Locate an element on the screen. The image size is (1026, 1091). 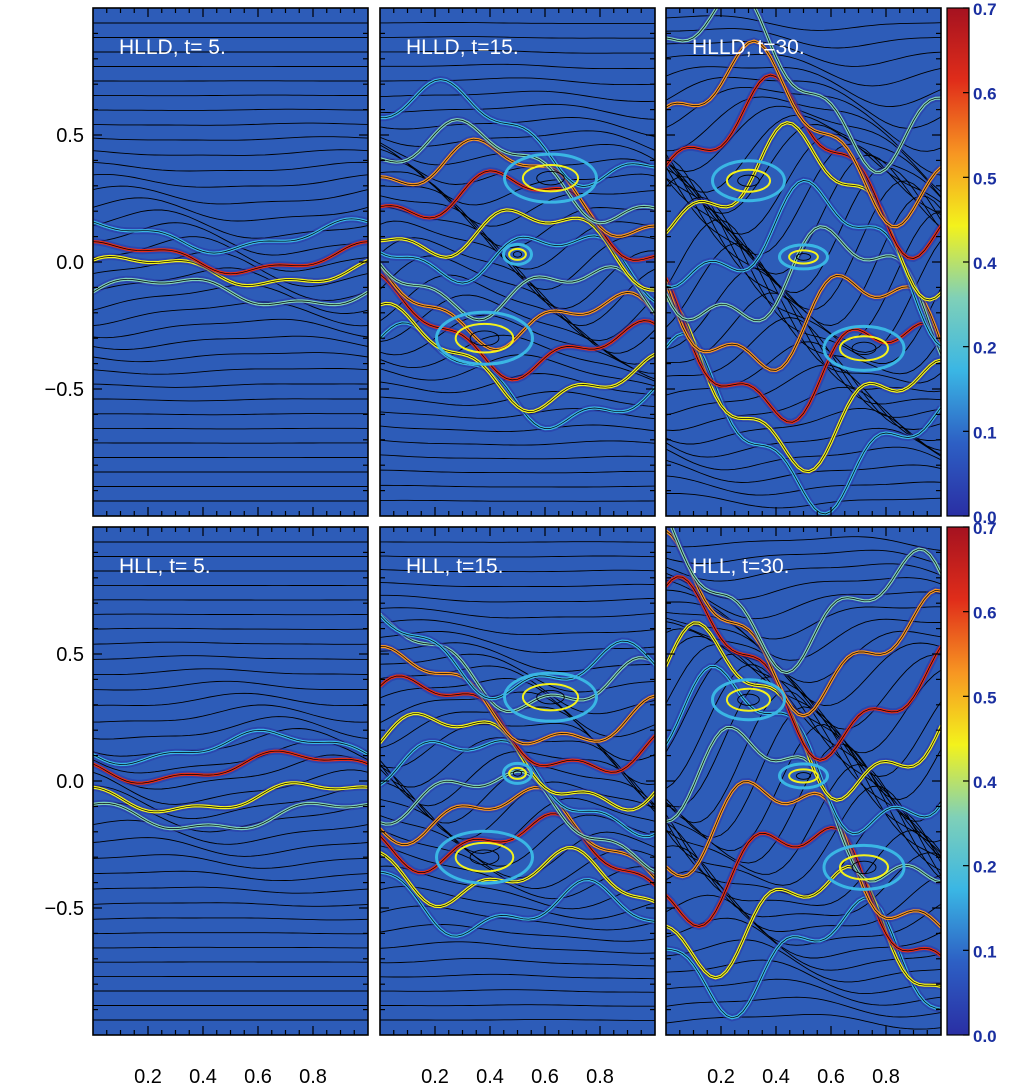
x-tick-label: 0.6 is located at coordinates (258, 1077).